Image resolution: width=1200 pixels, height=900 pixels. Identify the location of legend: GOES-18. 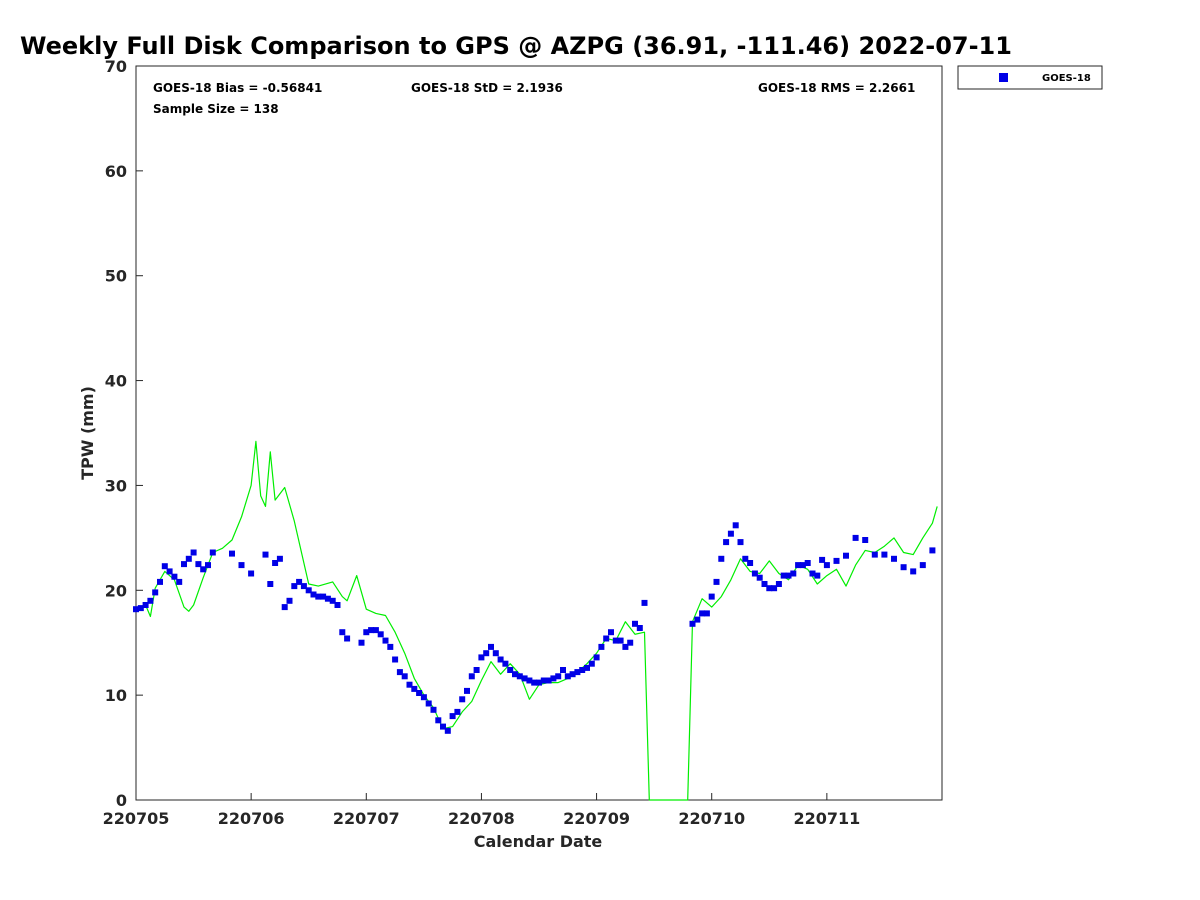
(1030, 77).